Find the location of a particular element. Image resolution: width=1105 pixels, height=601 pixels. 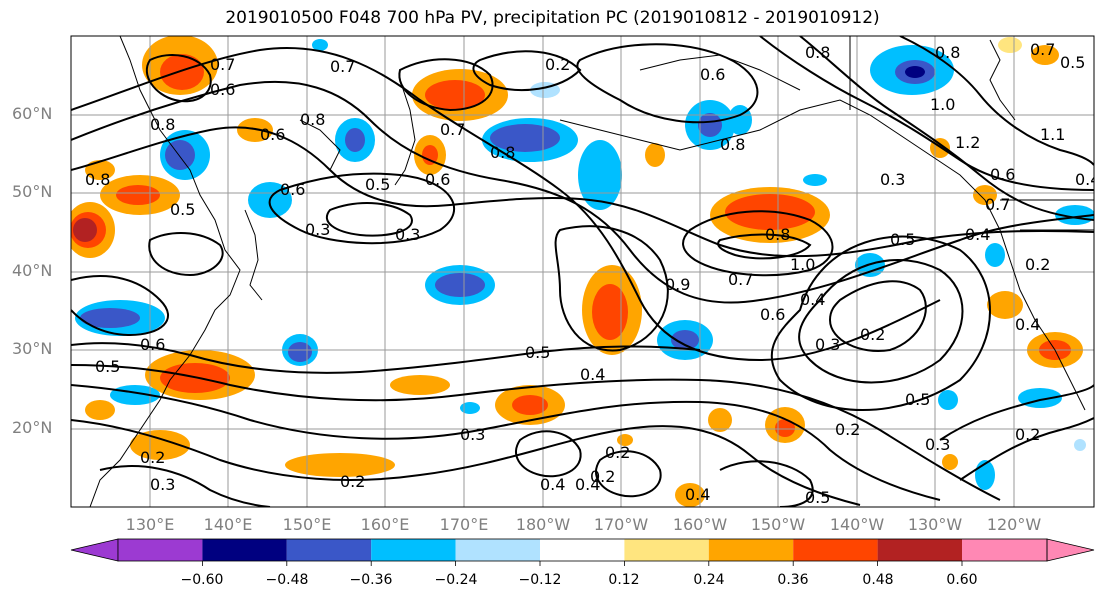

colorbar-tick-label: 0.36 is located at coordinates (793, 580).